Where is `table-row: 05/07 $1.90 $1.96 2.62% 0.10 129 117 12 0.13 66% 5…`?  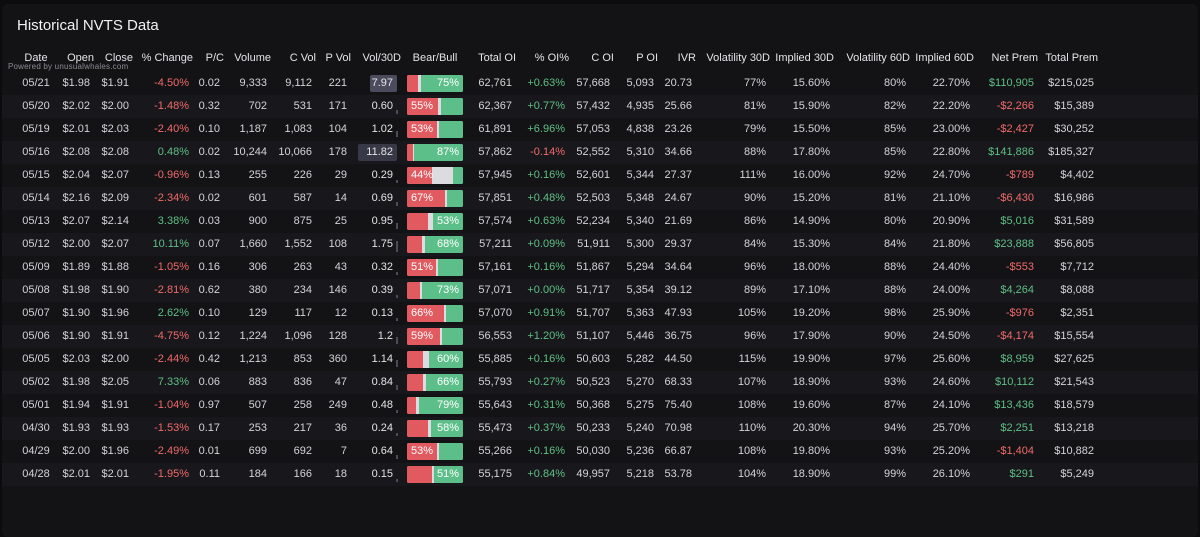 table-row: 05/07 $1.90 $1.96 2.62% 0.10 129 117 12 0.13 66% 5… is located at coordinates (600, 313).